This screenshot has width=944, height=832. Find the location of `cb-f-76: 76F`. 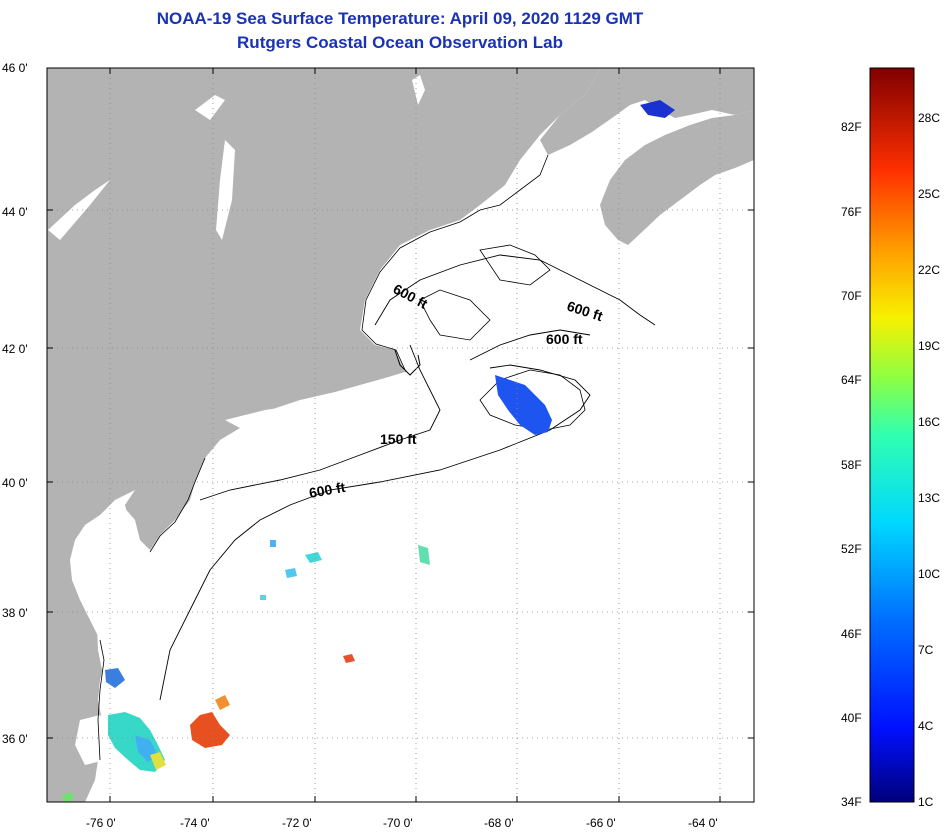

cb-f-76: 76F is located at coordinates (851, 212).